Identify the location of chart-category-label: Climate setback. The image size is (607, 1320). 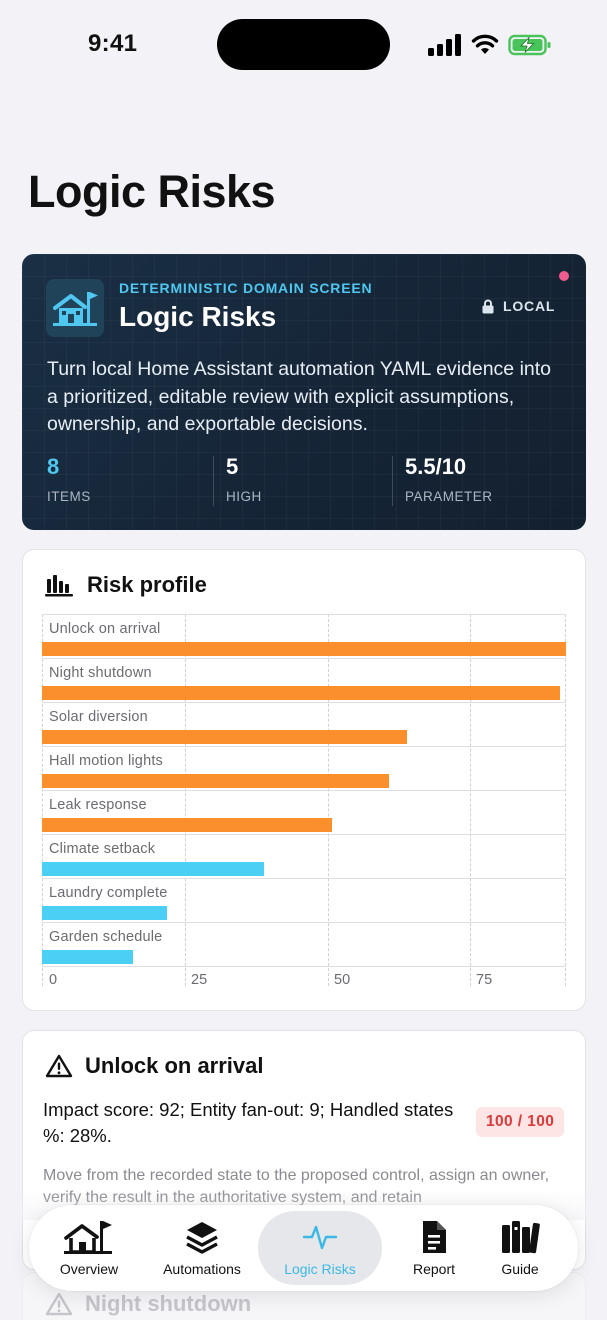
(102, 849).